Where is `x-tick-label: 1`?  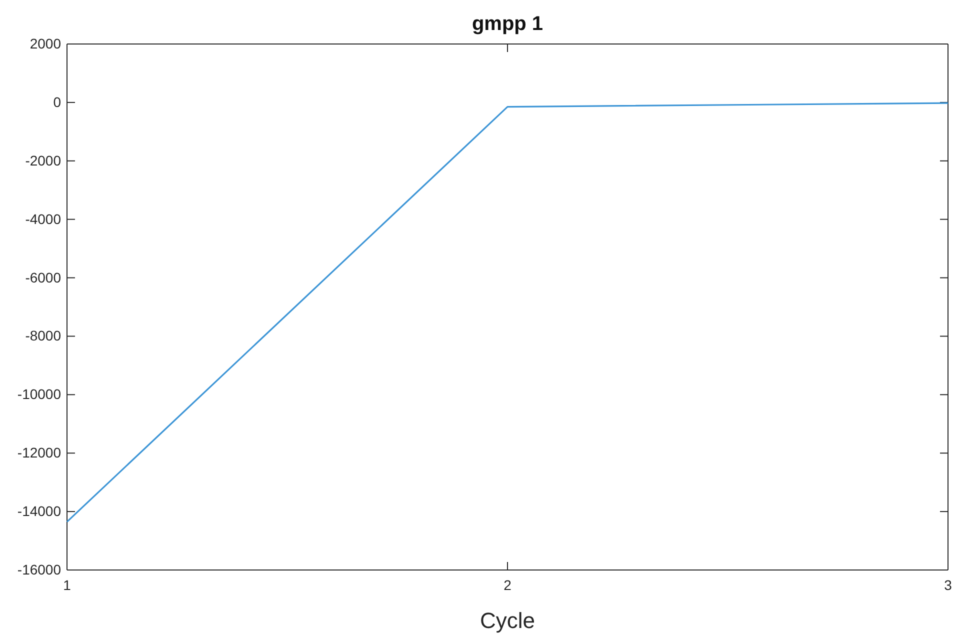 x-tick-label: 1 is located at coordinates (67, 584).